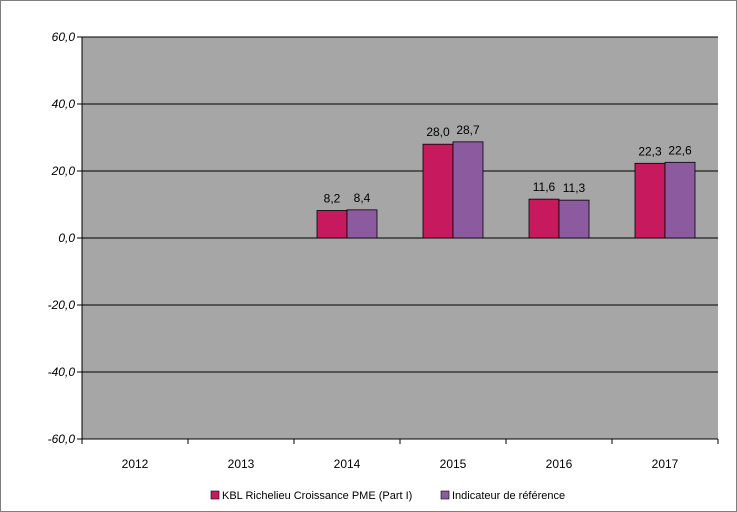 The height and width of the screenshot is (512, 737). What do you see at coordinates (362, 198) in the screenshot?
I see `data-label: 8,4` at bounding box center [362, 198].